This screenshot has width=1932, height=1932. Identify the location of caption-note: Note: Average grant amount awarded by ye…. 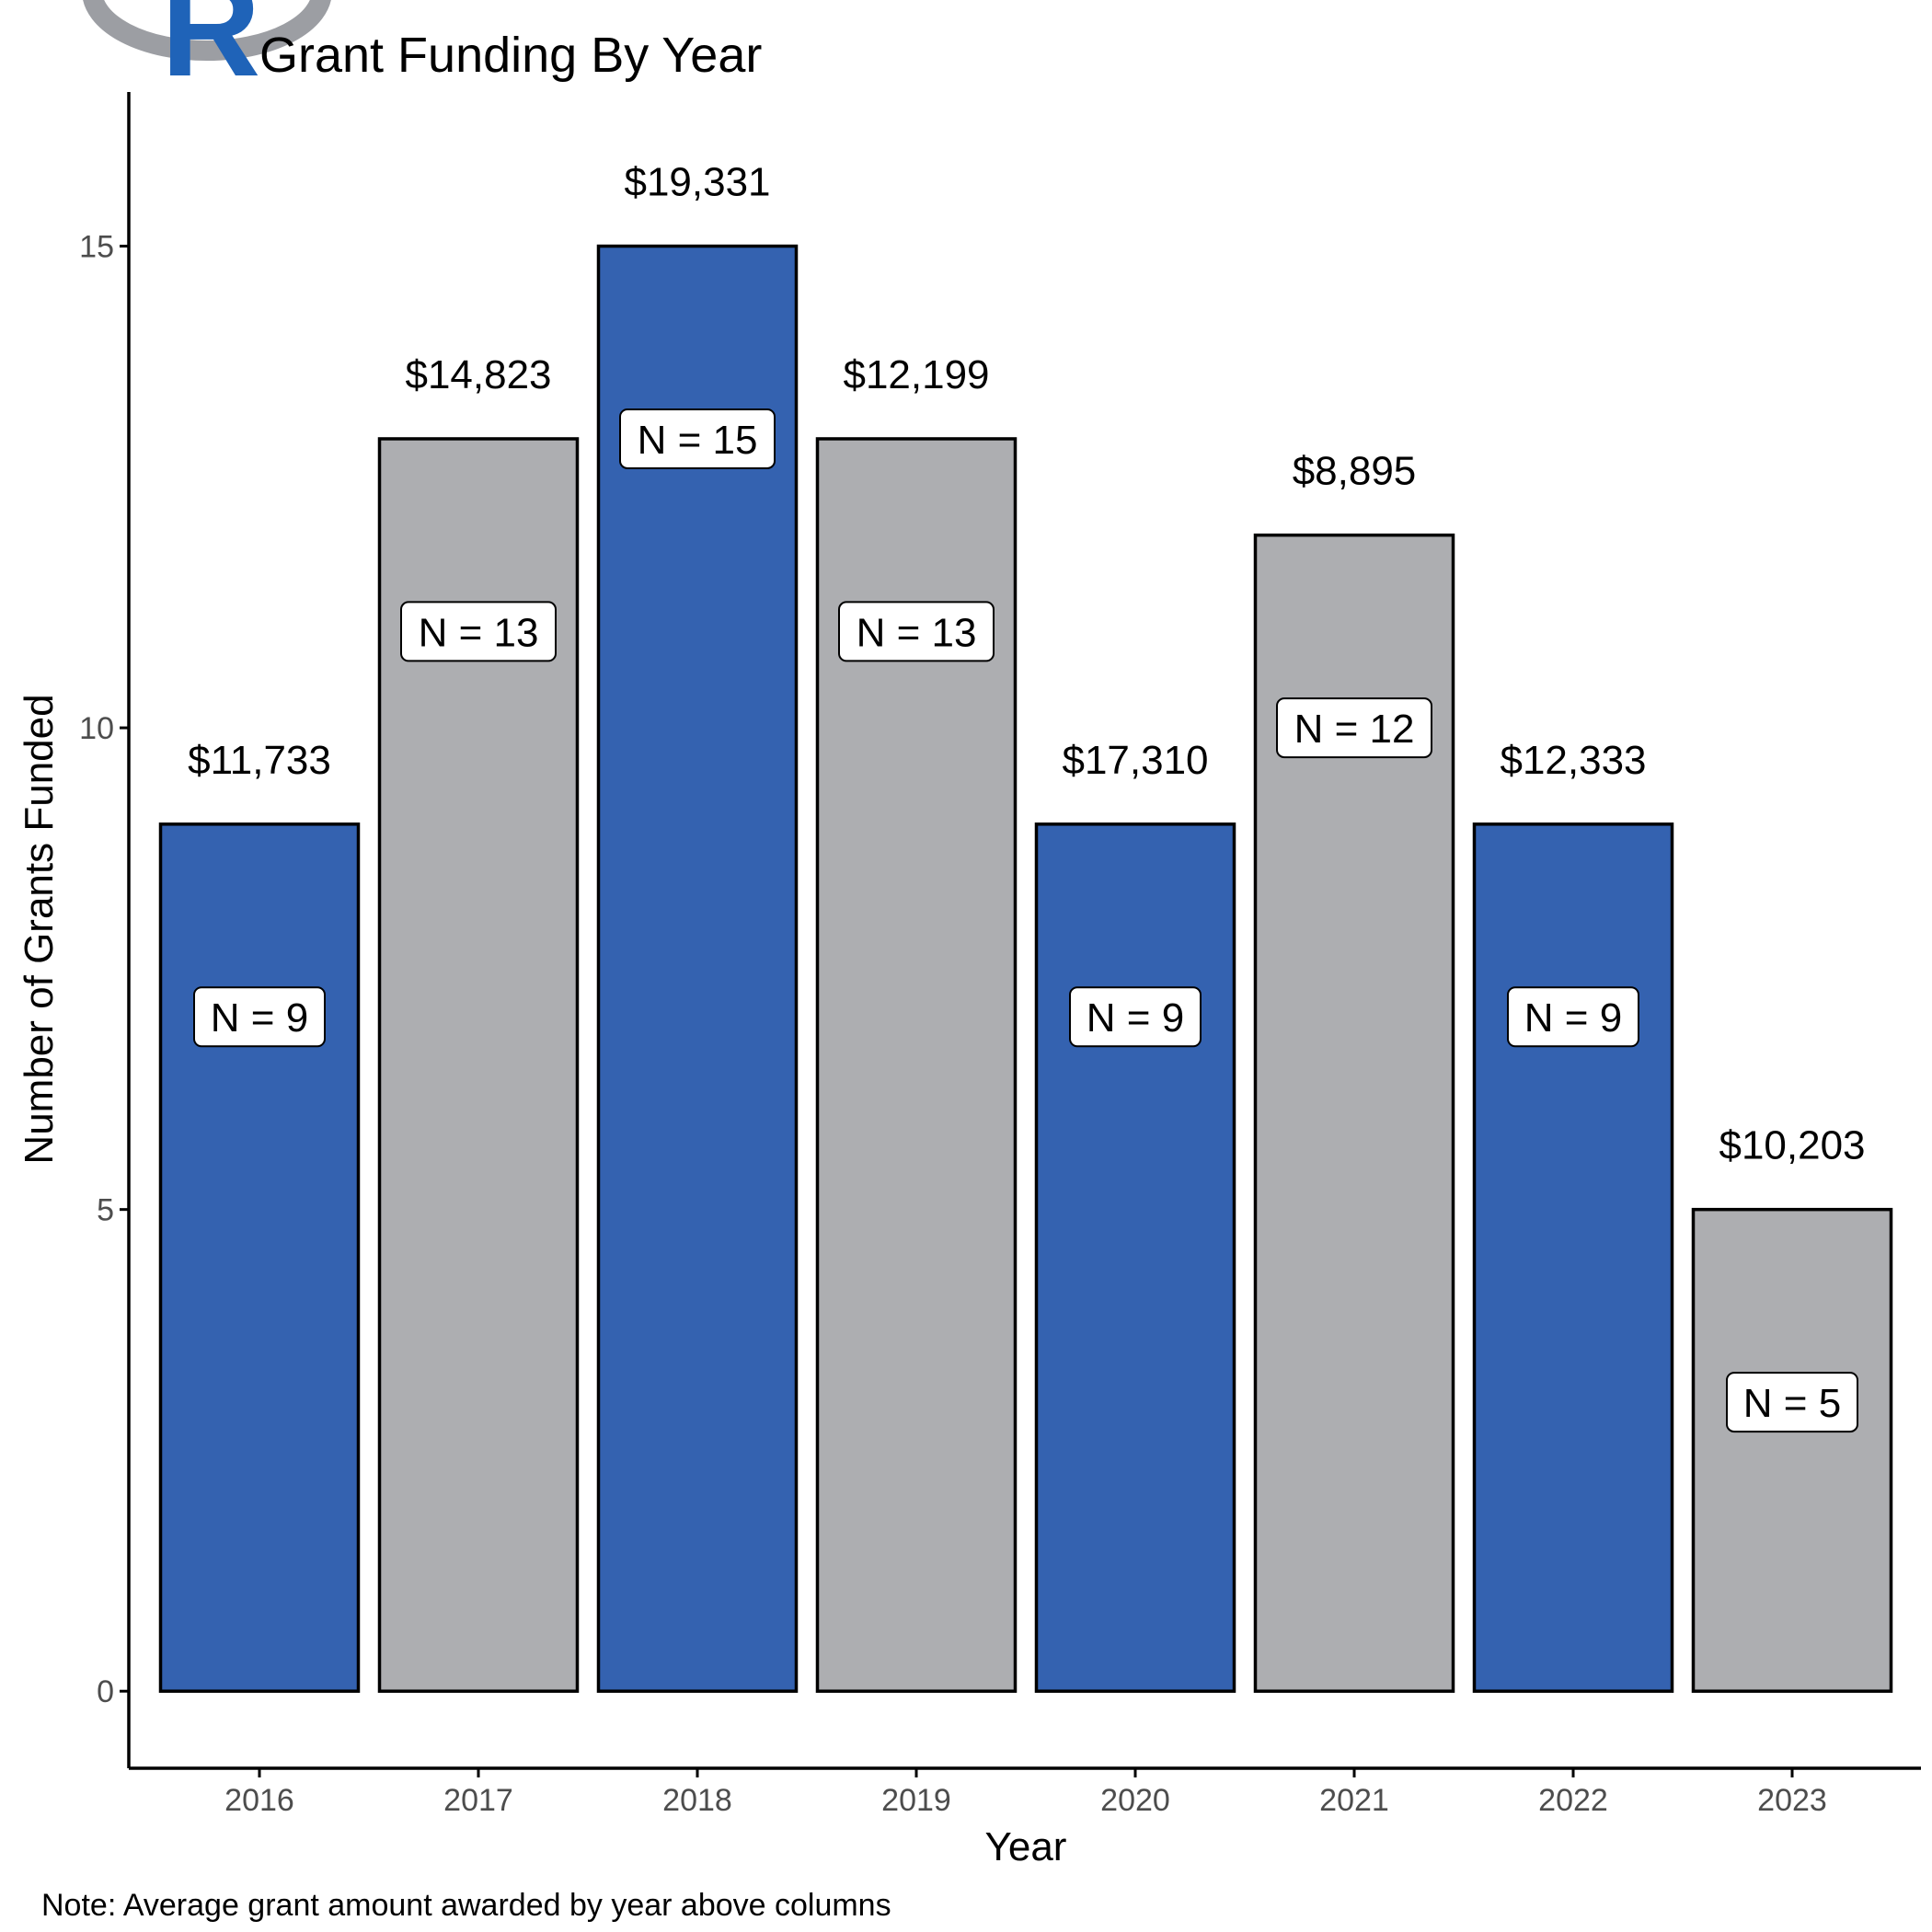
(466, 1905).